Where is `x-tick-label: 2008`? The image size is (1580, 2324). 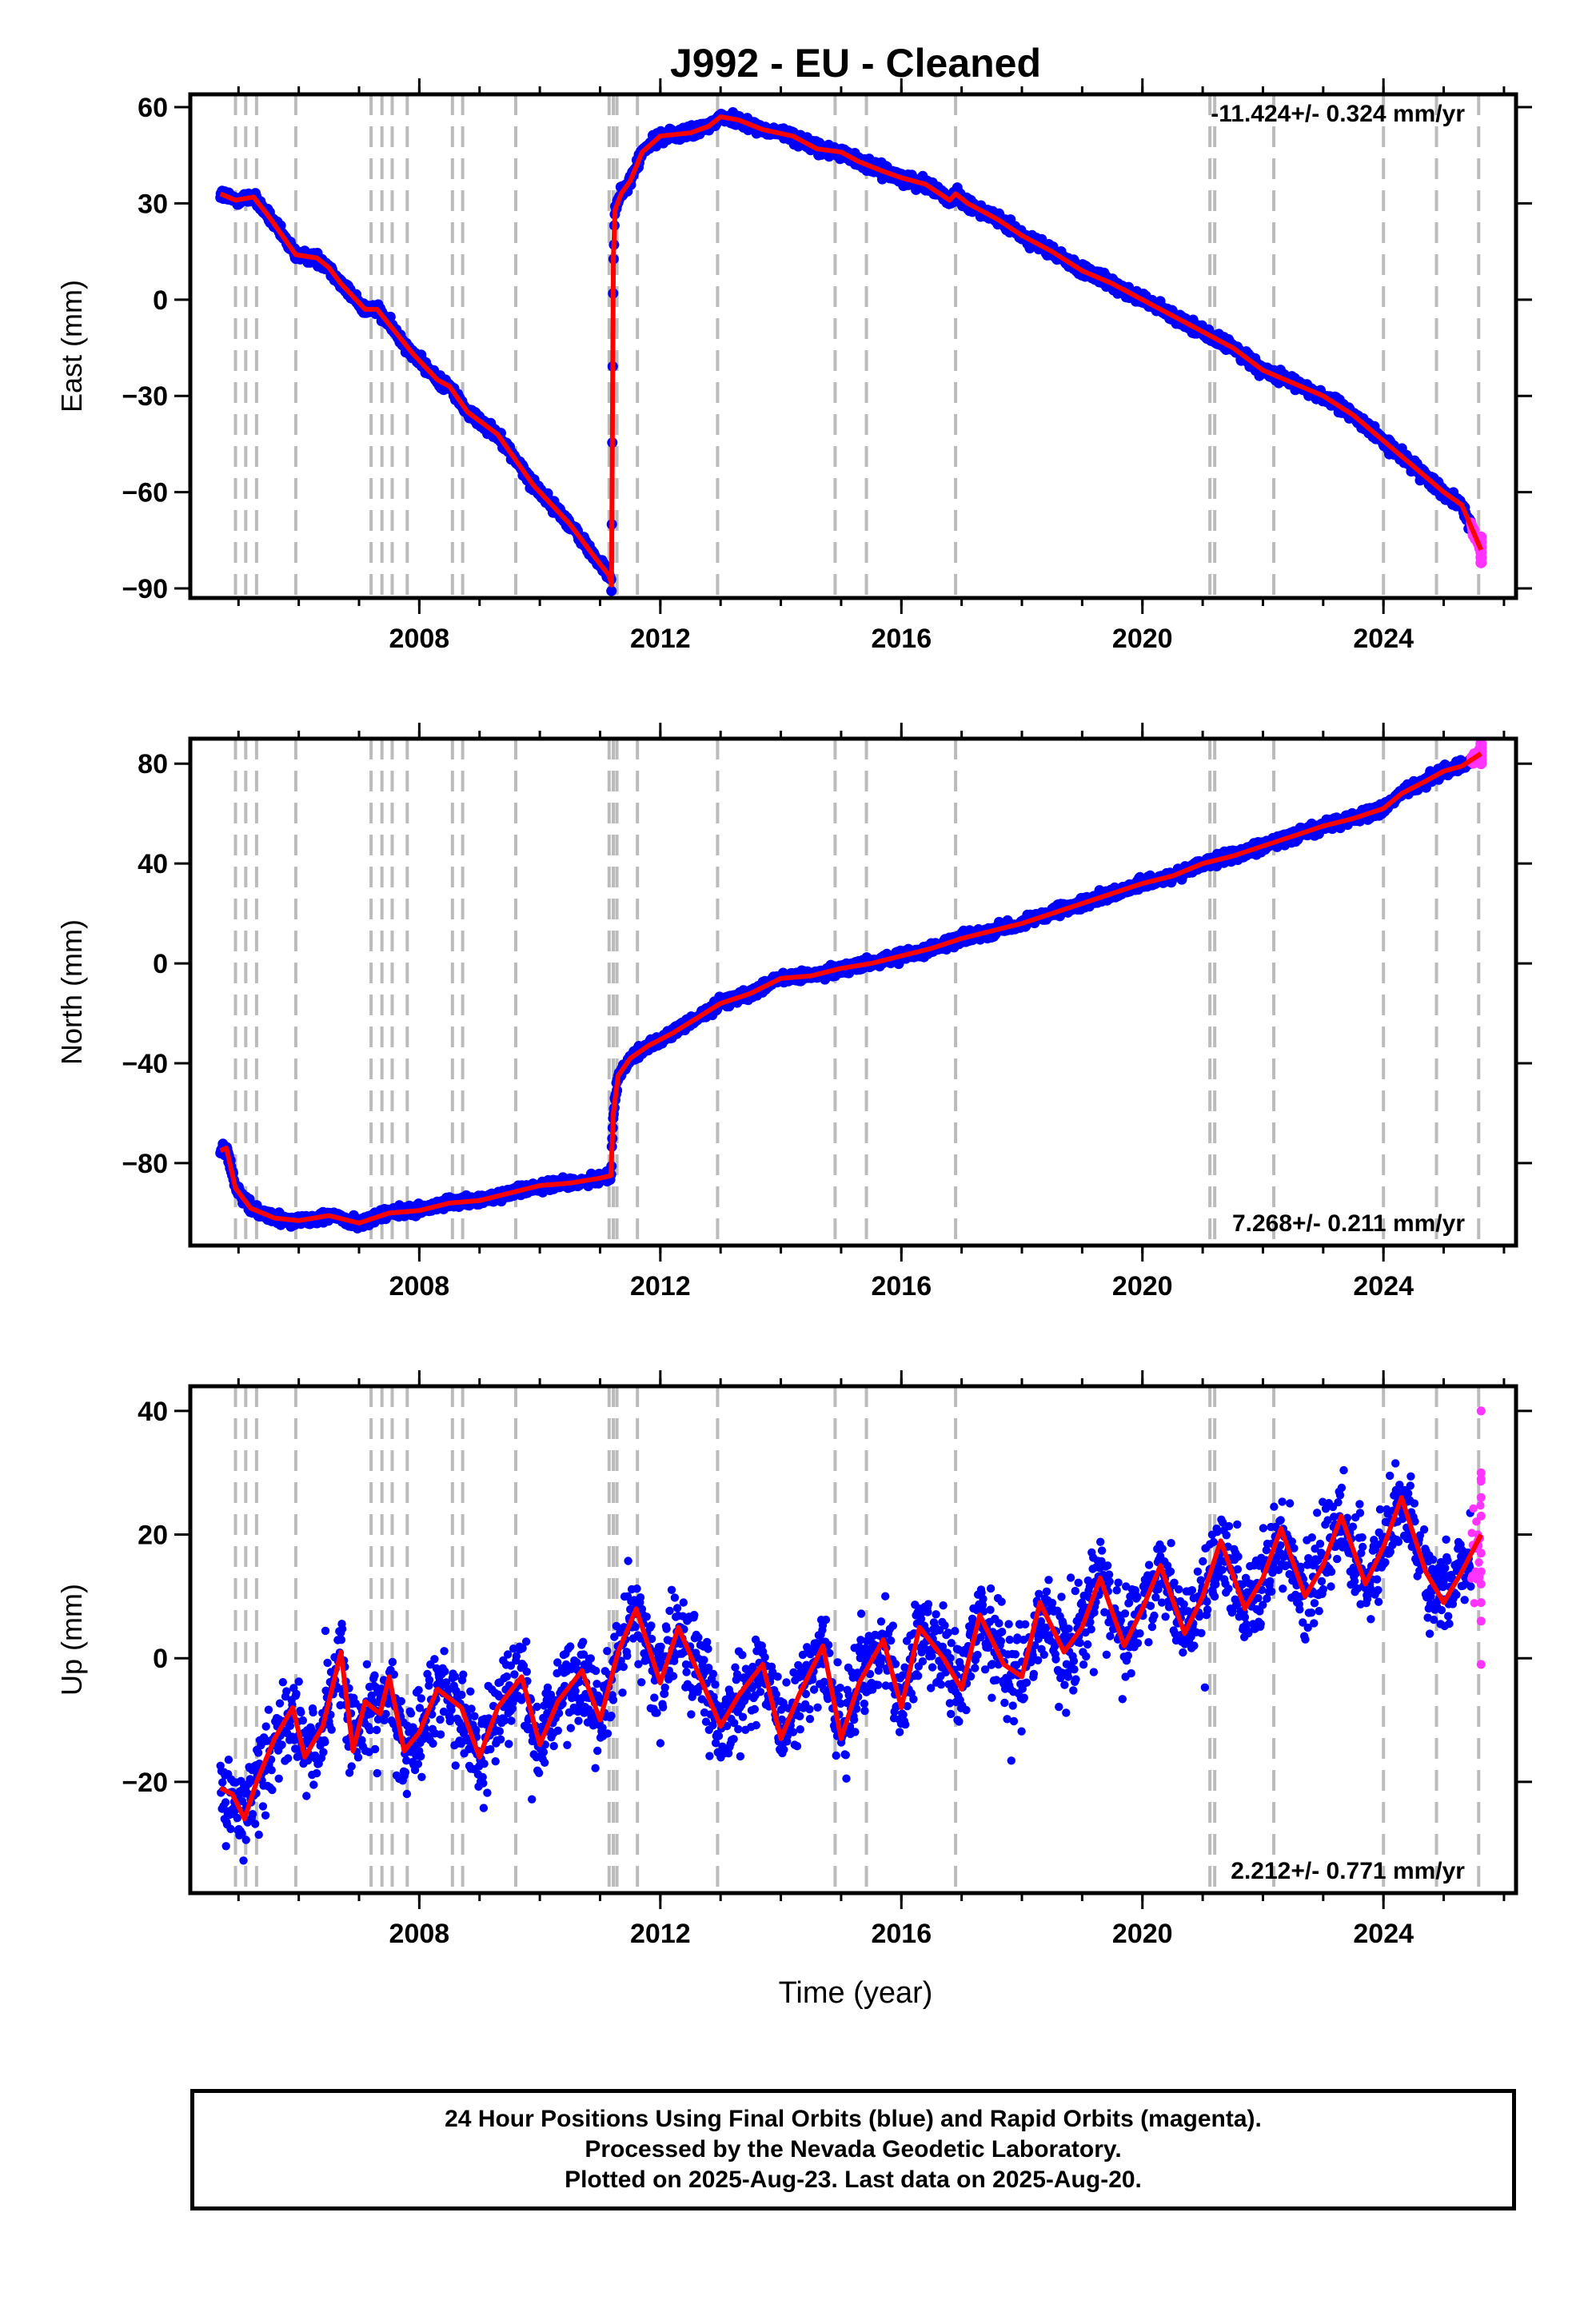 x-tick-label: 2008 is located at coordinates (419, 639).